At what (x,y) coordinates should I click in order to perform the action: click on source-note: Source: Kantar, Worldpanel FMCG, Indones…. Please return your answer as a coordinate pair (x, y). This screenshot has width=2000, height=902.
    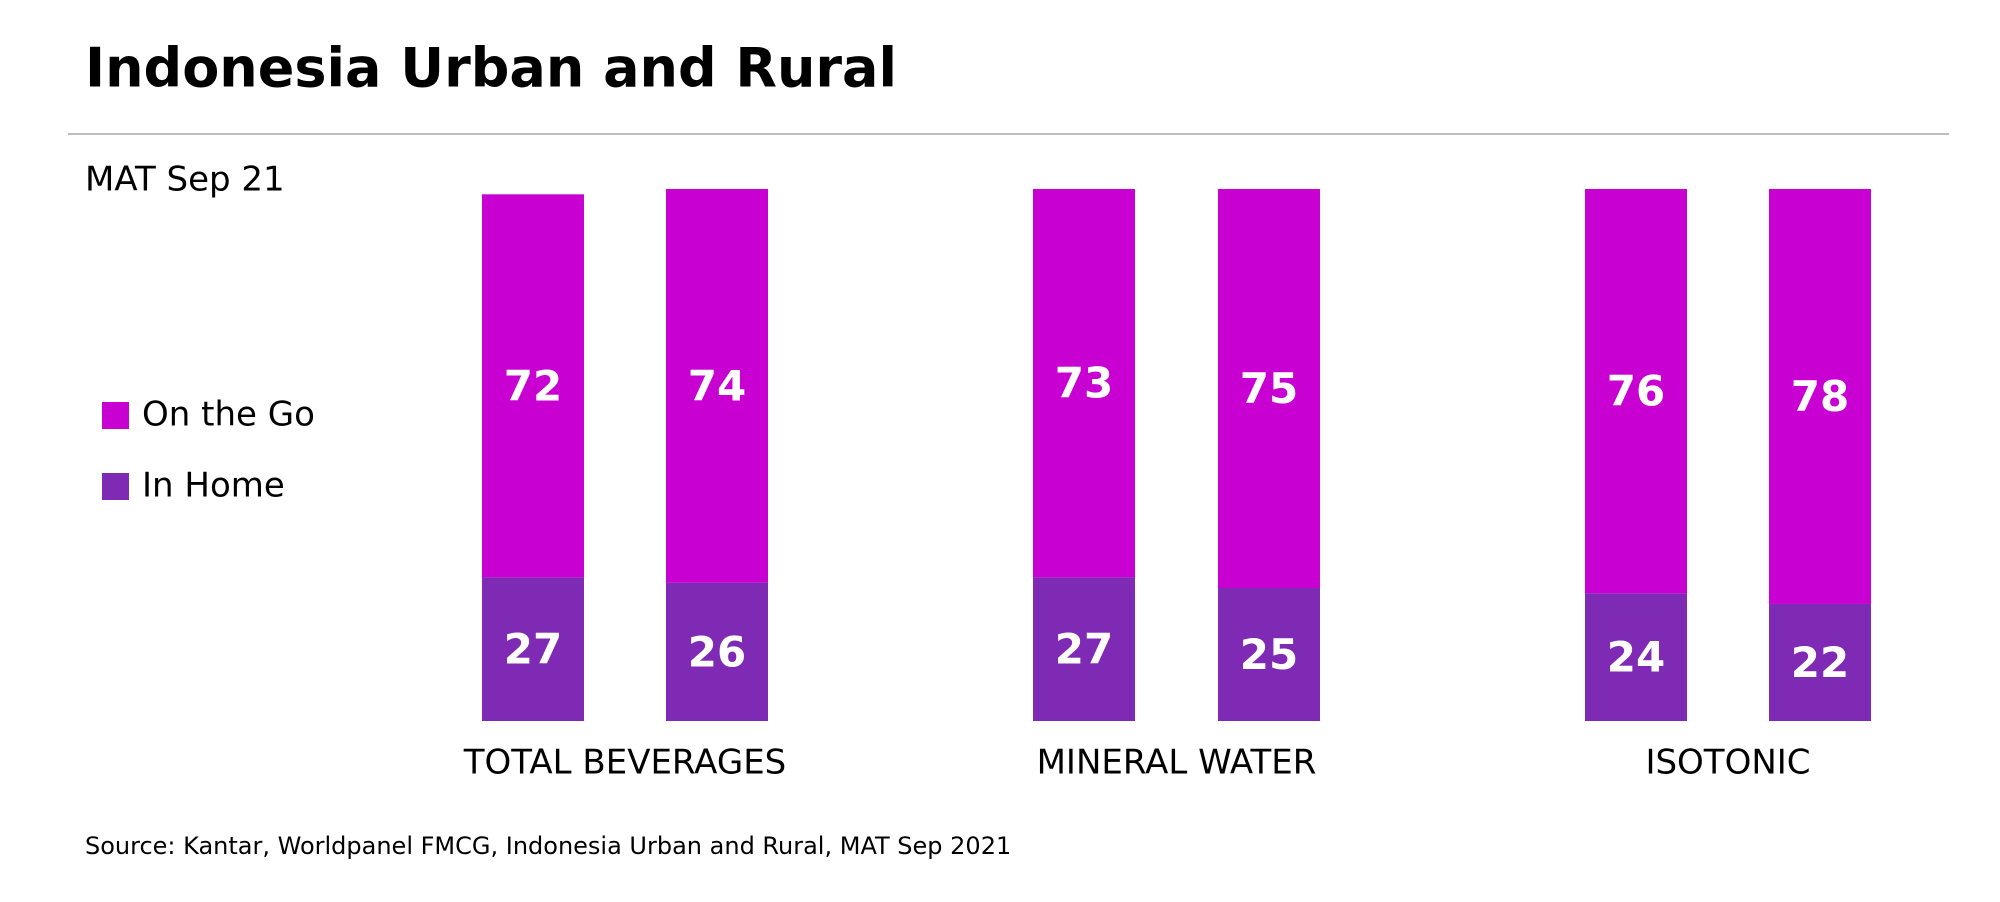
    Looking at the image, I should click on (548, 846).